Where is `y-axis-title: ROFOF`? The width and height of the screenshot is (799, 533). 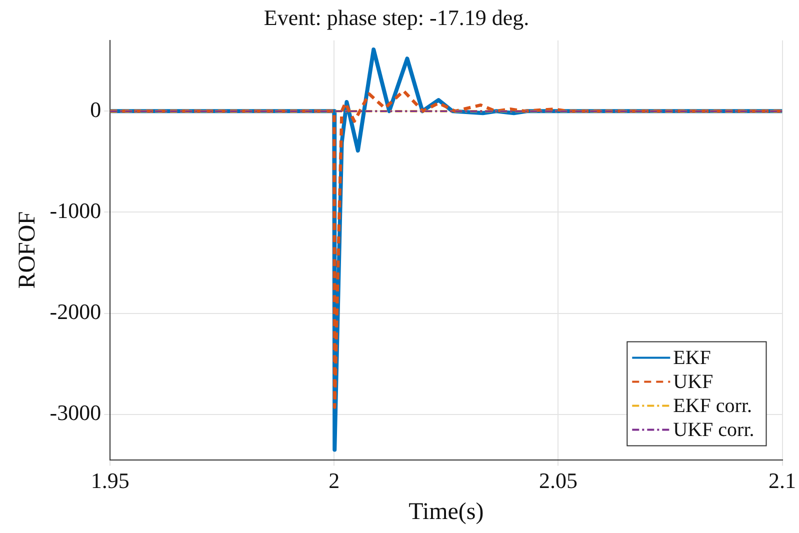 y-axis-title: ROFOF is located at coordinates (27, 250).